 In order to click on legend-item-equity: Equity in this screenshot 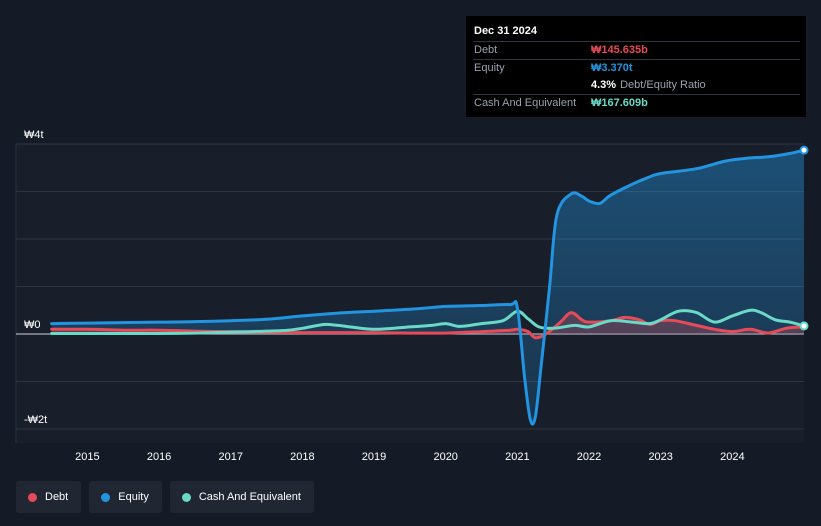, I will do `click(125, 497)`.